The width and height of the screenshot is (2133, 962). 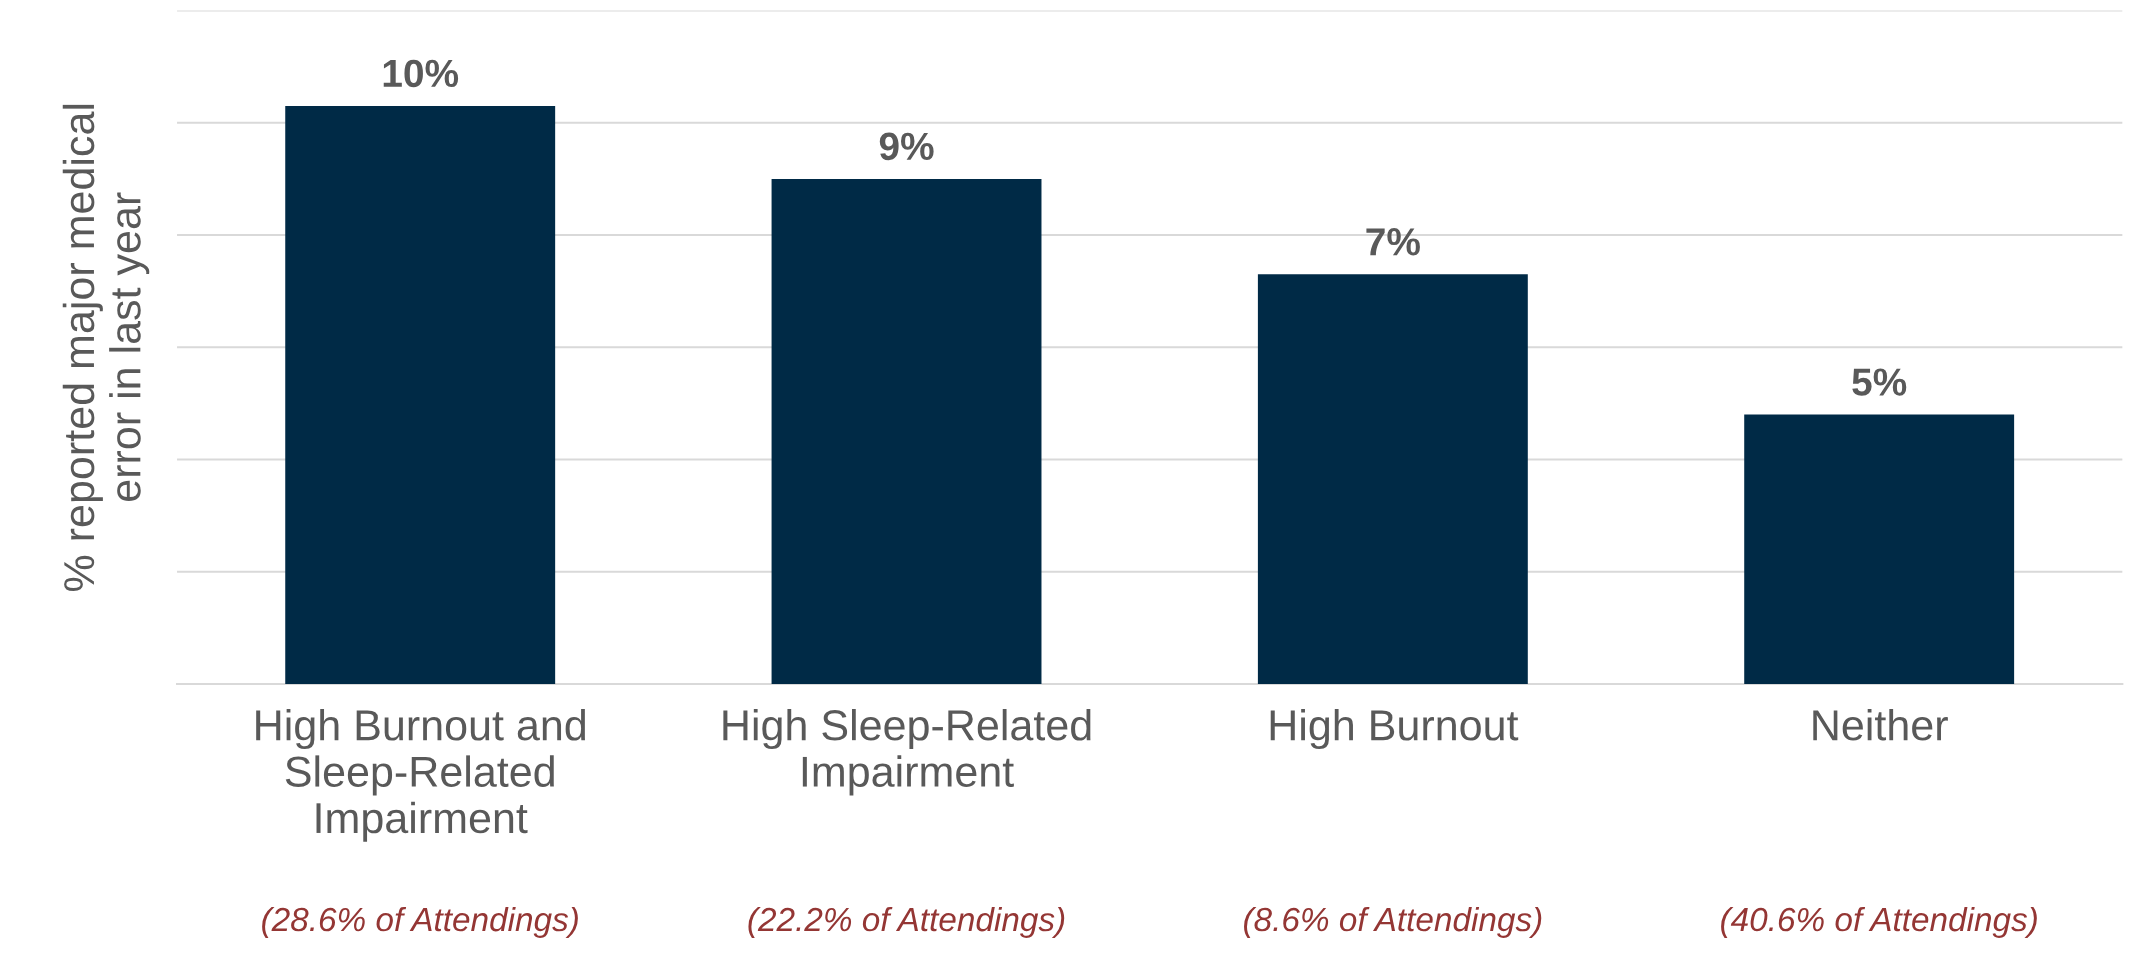 I want to click on y-axis-title: % reported major medical error in last year, so click(x=106, y=348).